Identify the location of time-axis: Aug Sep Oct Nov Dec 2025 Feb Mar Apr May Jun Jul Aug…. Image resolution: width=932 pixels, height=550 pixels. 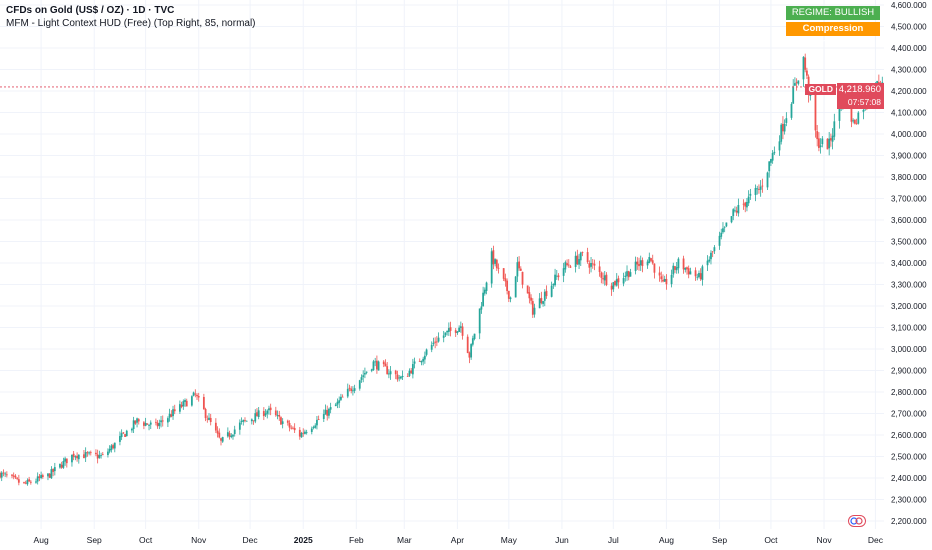
(459, 540).